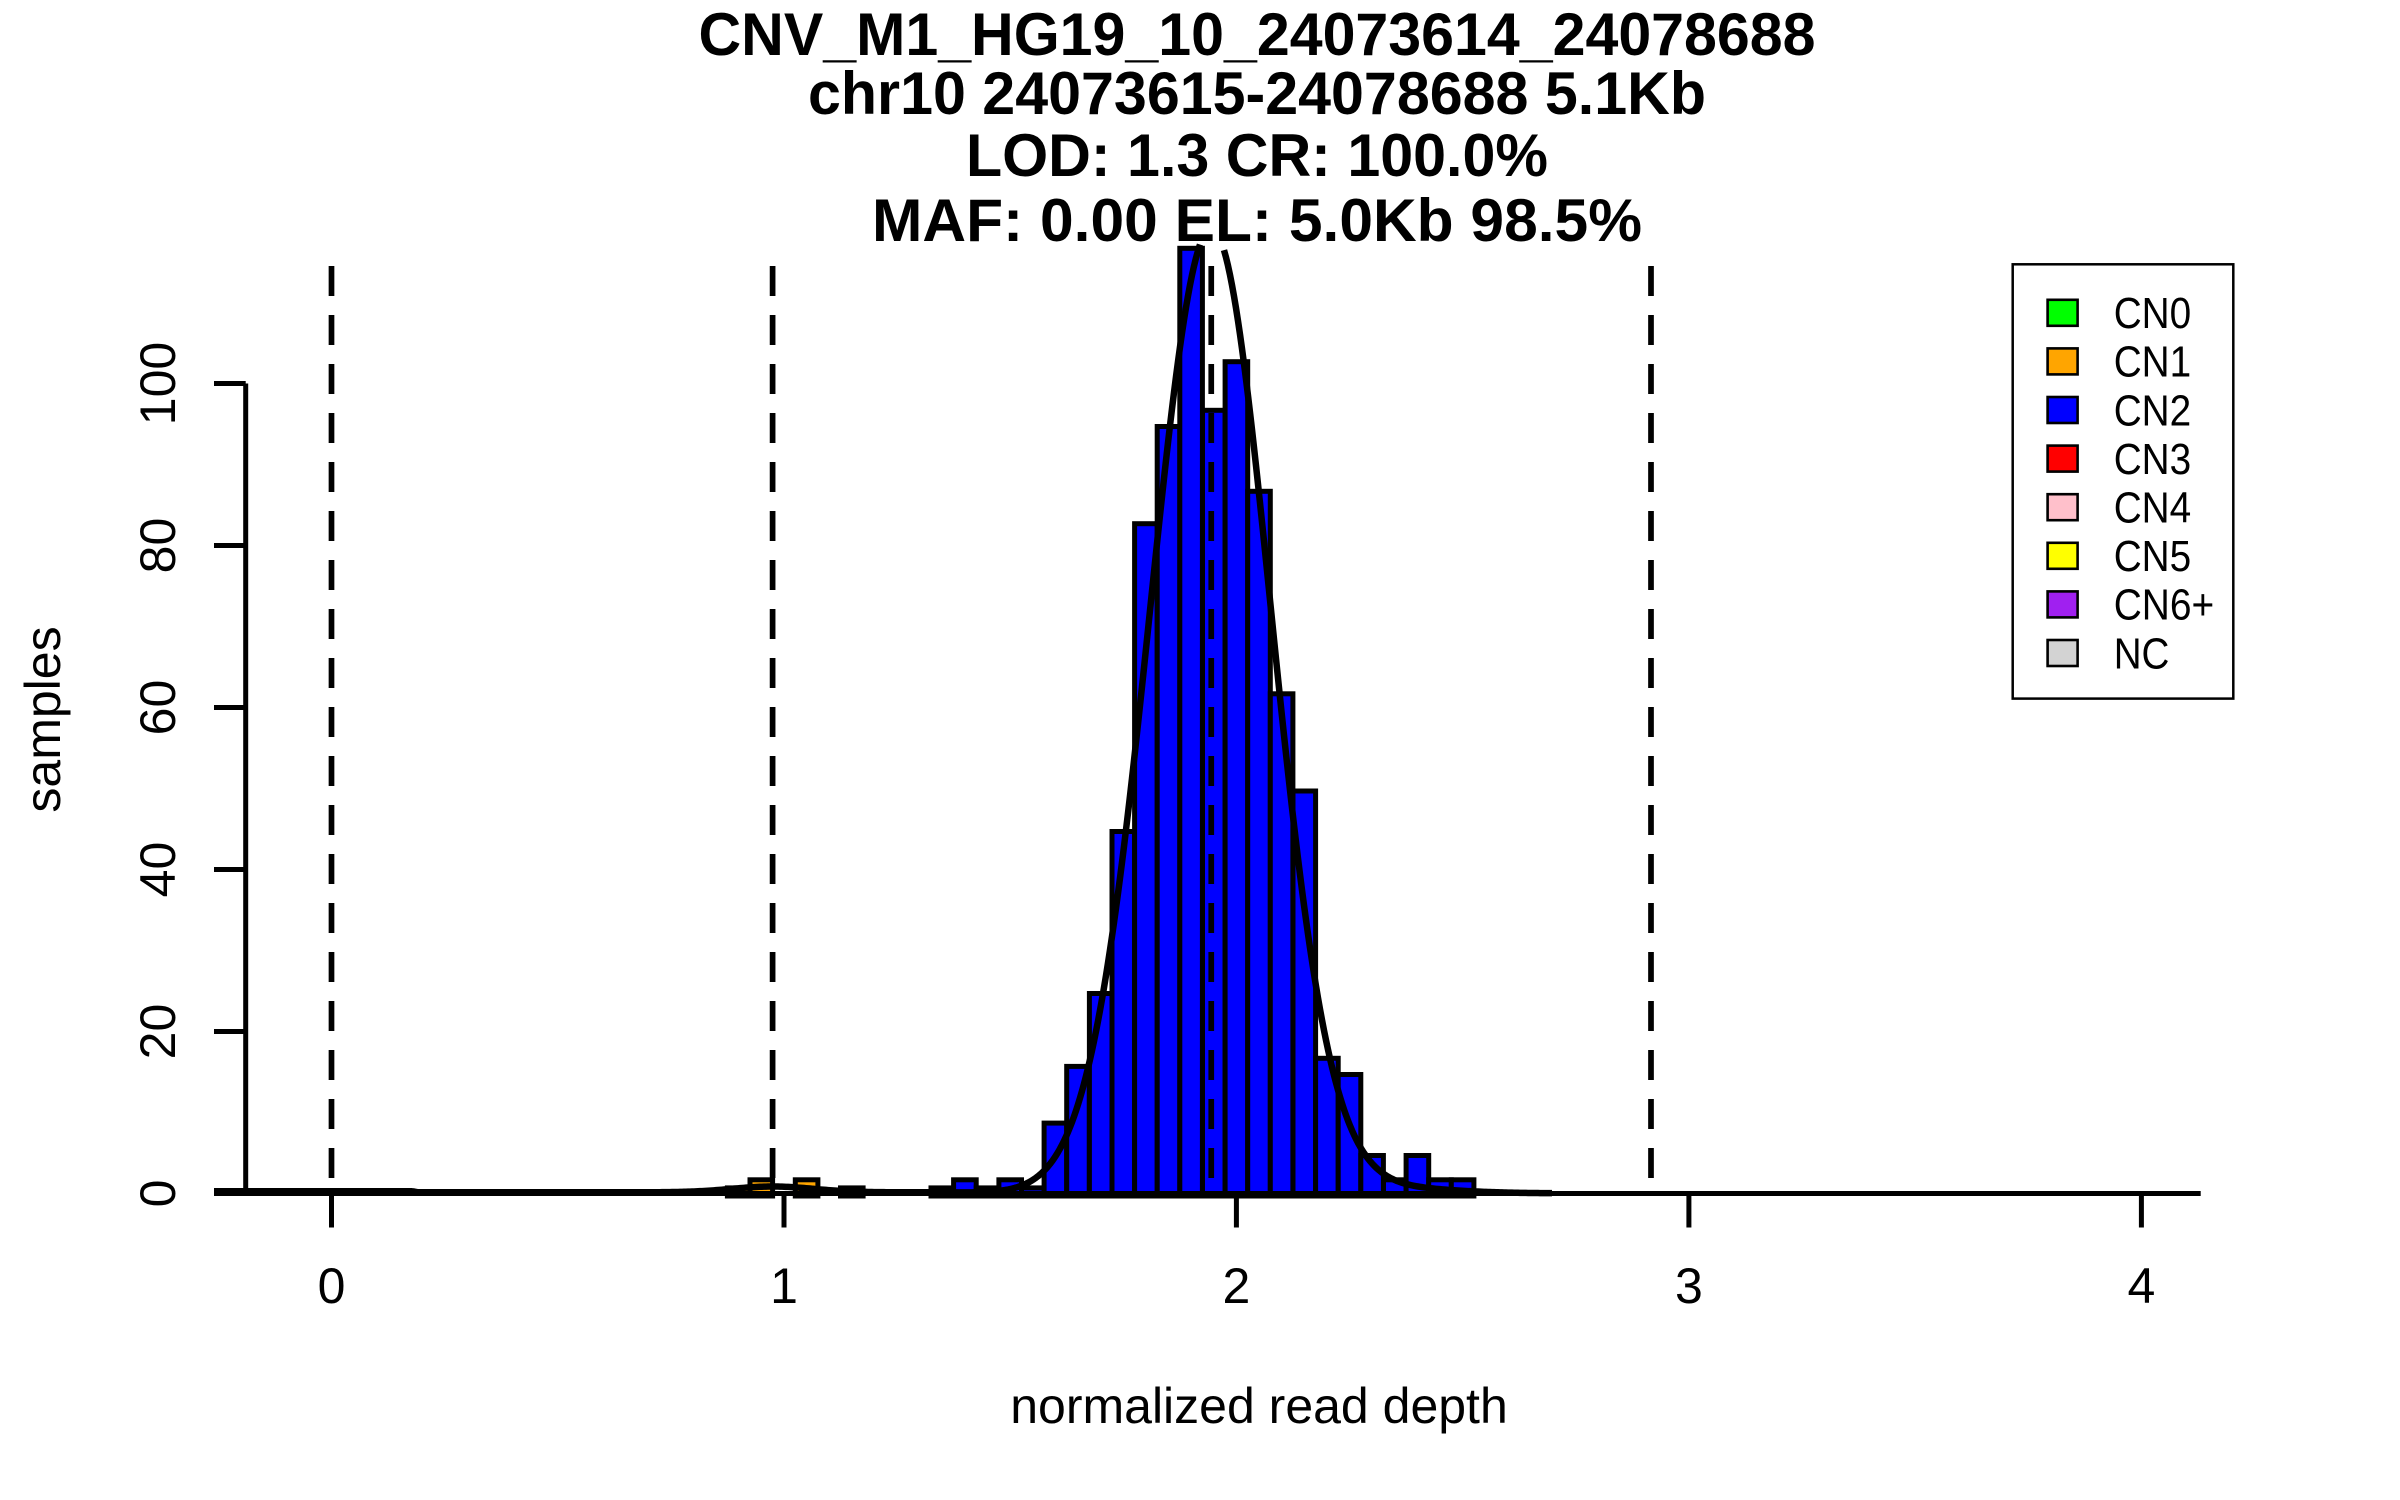 This screenshot has width=2400, height=1500. I want to click on svg-text: 80, so click(158, 546).